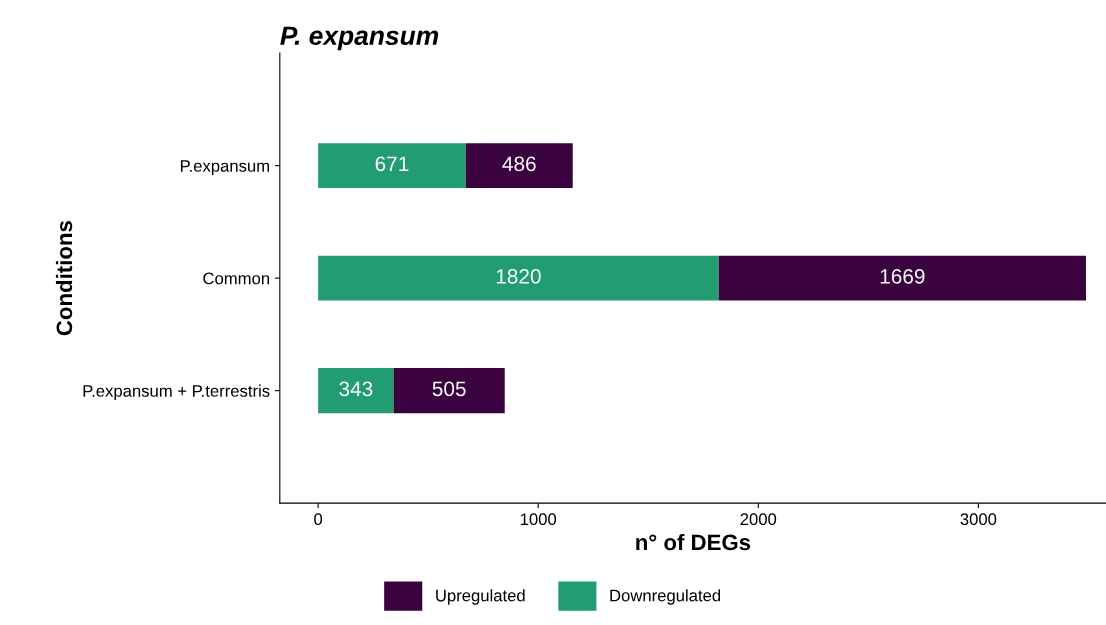 This screenshot has height=625, width=1106. What do you see at coordinates (64, 278) in the screenshot?
I see `y-axis-title: Conditions` at bounding box center [64, 278].